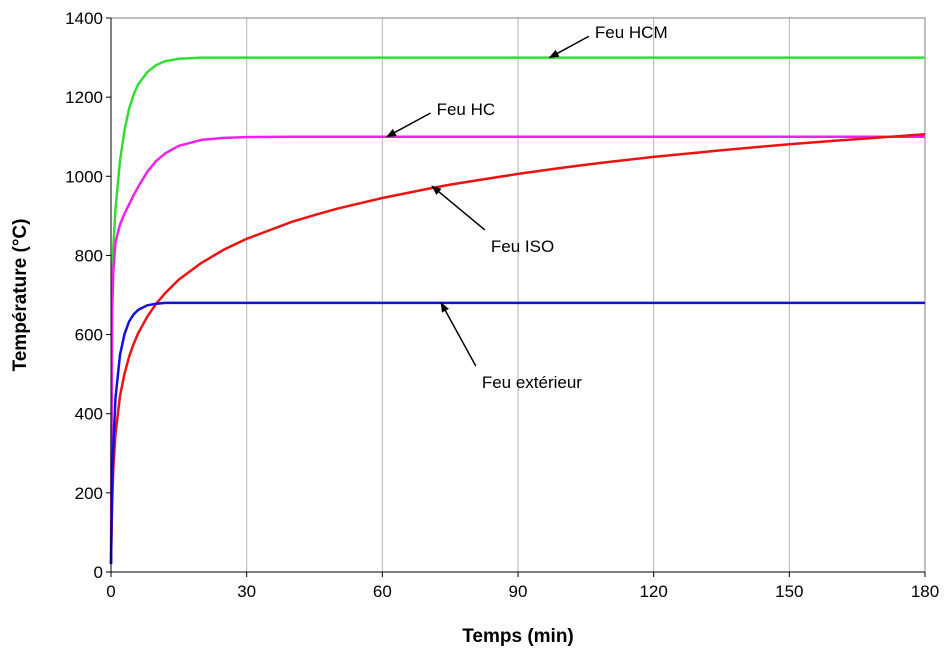  What do you see at coordinates (466, 109) in the screenshot?
I see `annotation-label: Feu HC` at bounding box center [466, 109].